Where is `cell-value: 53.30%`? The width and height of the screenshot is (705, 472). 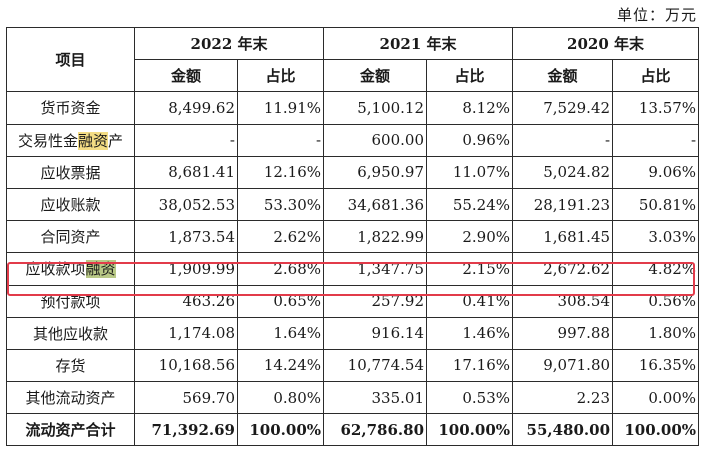 cell-value: 53.30% is located at coordinates (280, 204).